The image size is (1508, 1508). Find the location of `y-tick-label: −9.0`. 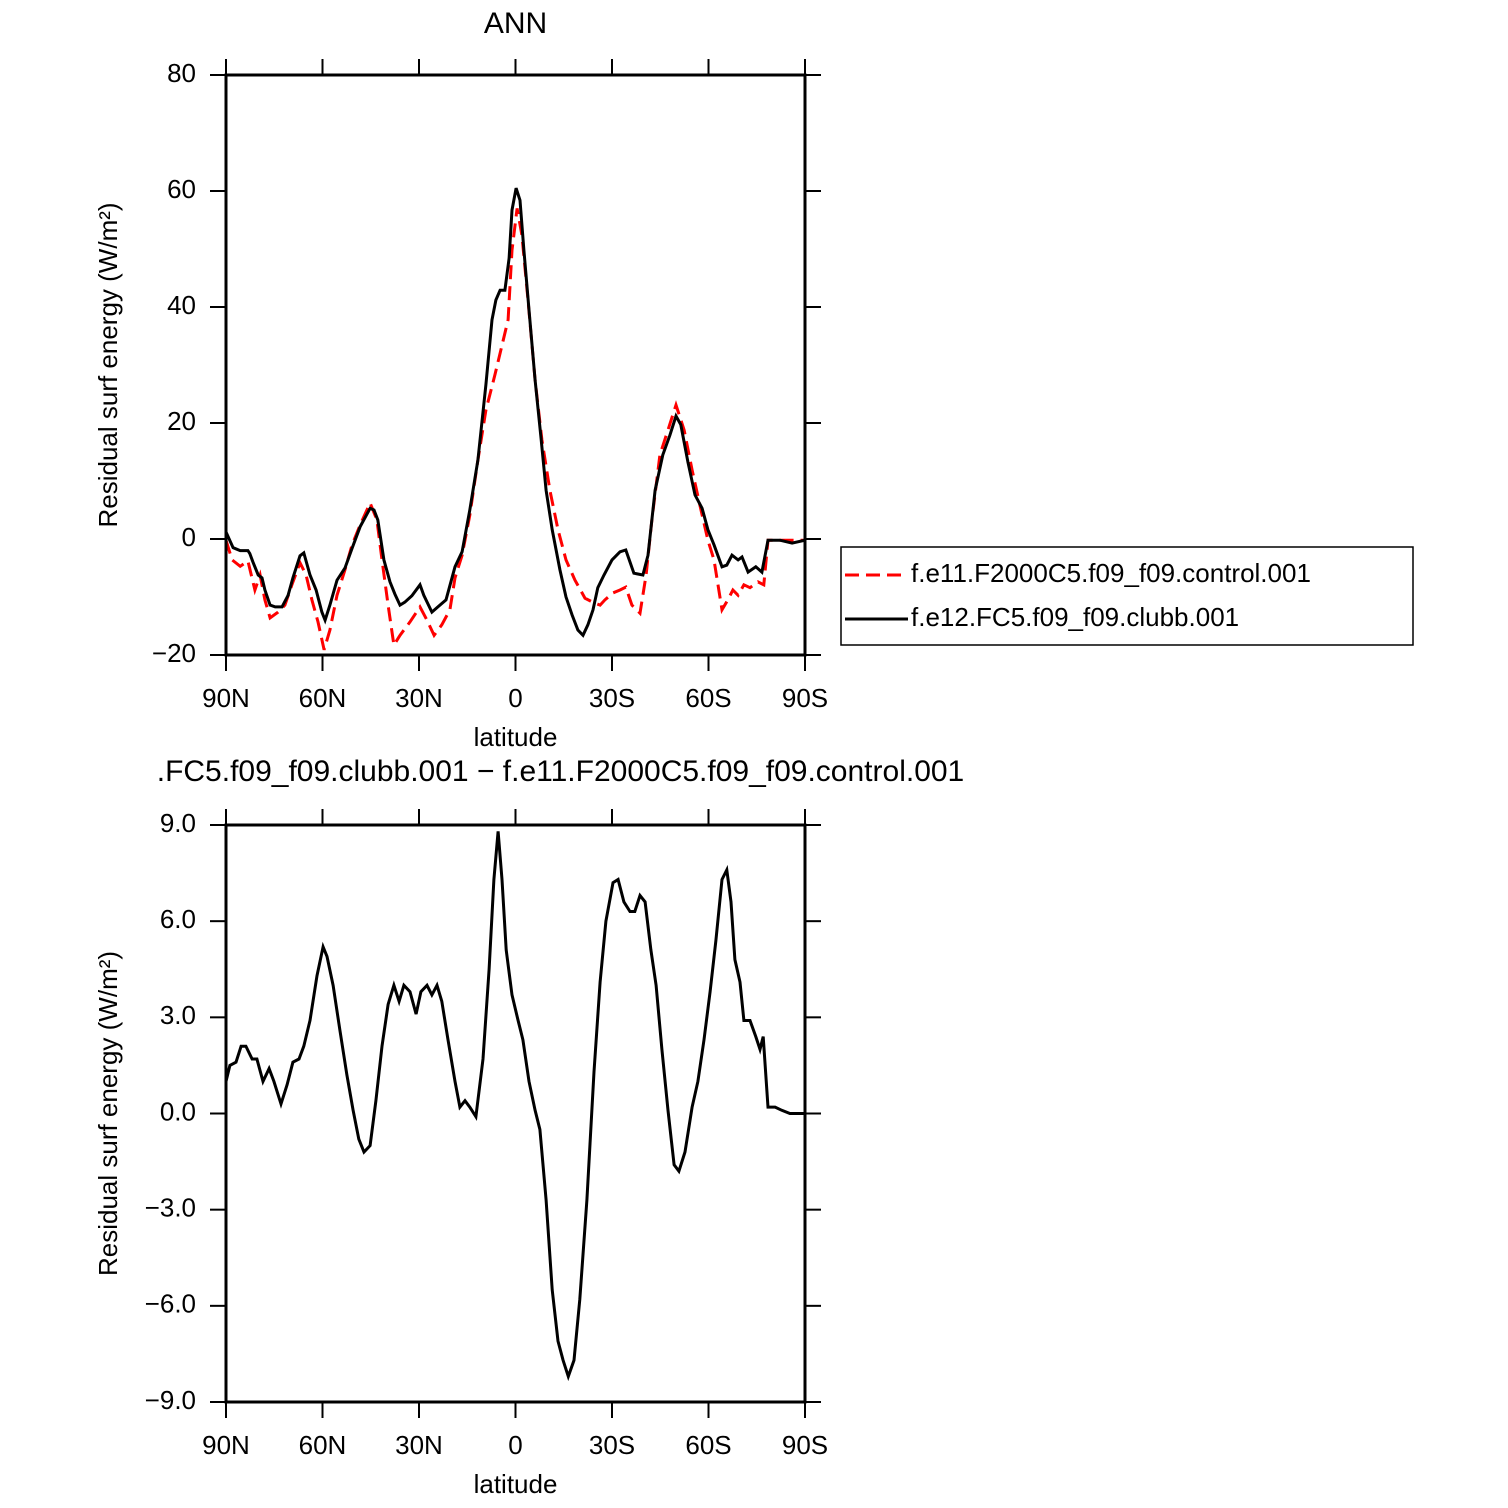

y-tick-label: −9.0 is located at coordinates (170, 1400).